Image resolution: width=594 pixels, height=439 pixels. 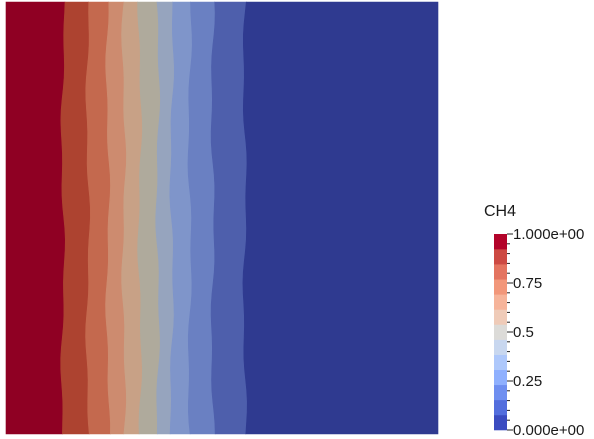 What do you see at coordinates (527, 381) in the screenshot?
I see `color-legend-tick-label: 0.25` at bounding box center [527, 381].